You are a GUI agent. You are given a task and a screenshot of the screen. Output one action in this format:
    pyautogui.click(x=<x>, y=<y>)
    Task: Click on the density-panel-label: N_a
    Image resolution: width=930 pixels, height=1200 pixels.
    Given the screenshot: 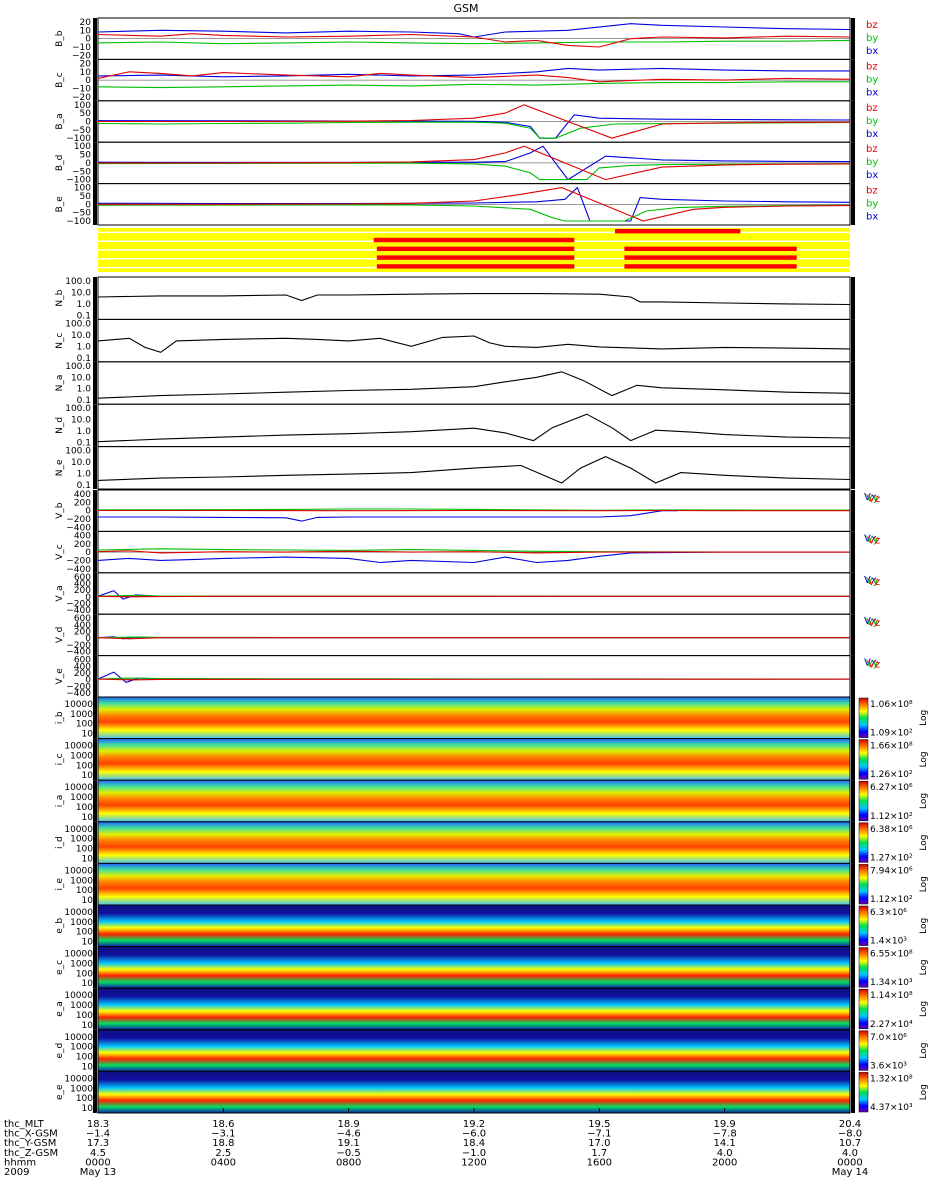 What is the action you would take?
    pyautogui.click(x=60, y=383)
    